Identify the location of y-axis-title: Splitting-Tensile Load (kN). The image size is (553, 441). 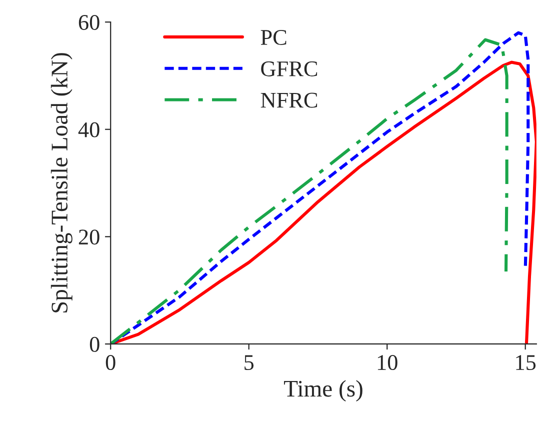
(61, 182).